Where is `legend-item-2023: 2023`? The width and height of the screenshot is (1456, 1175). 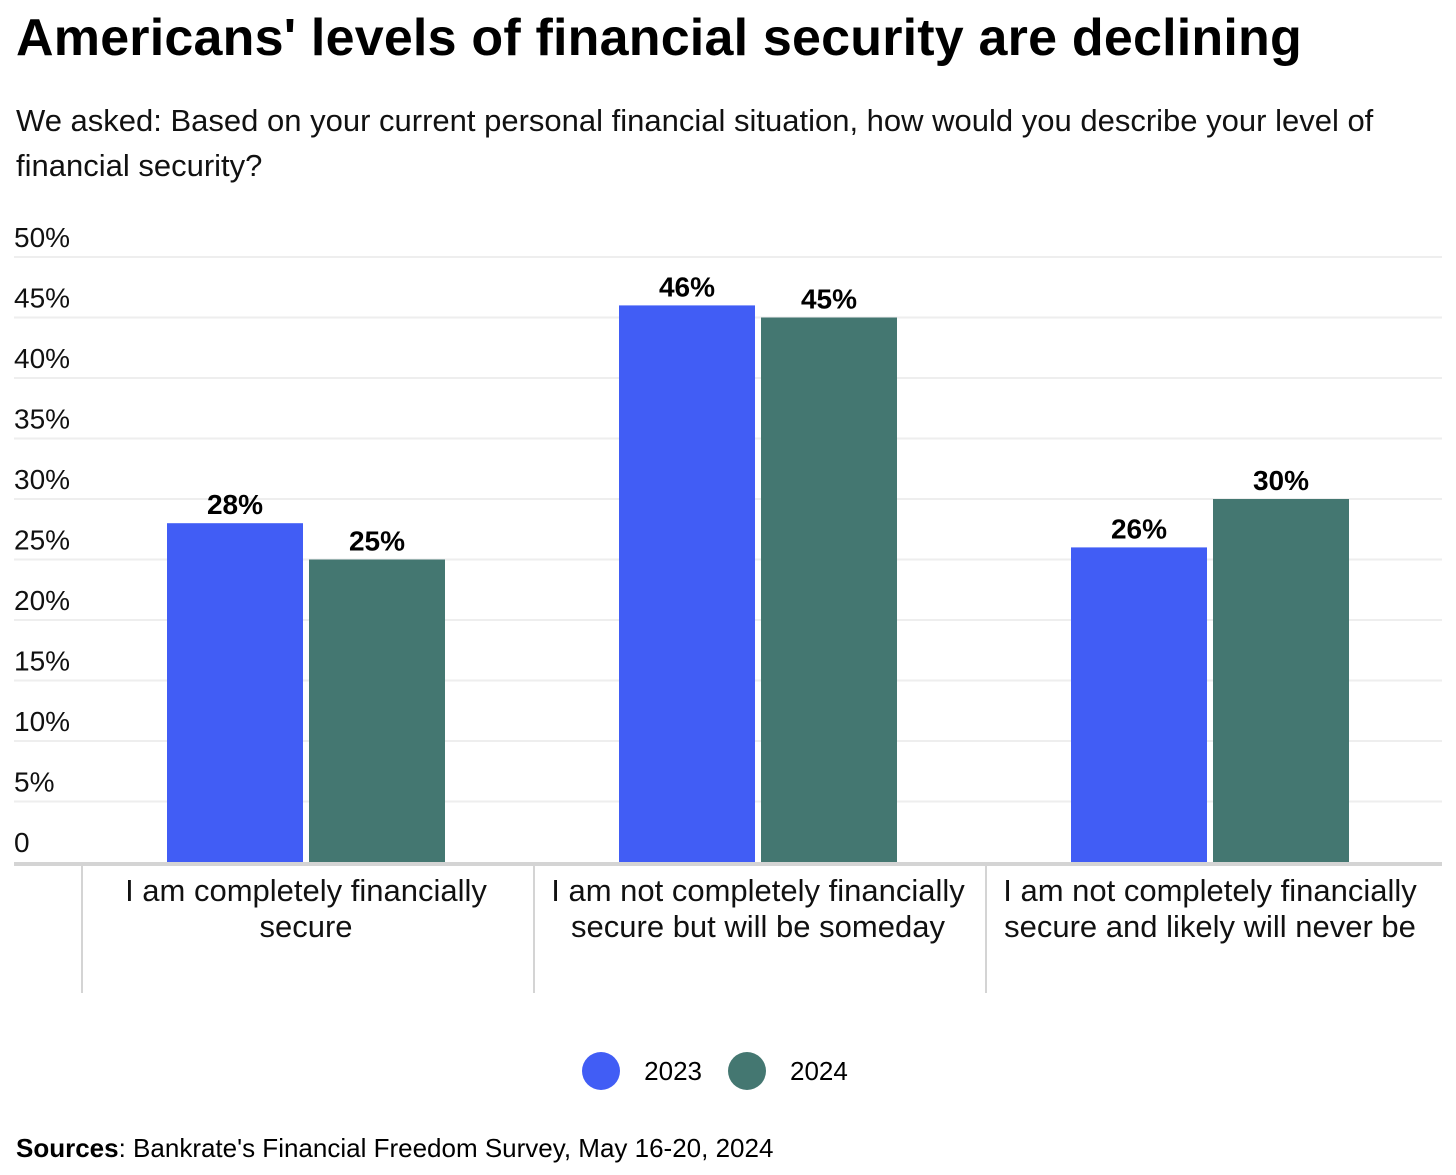
legend-item-2023: 2023 is located at coordinates (655, 1071).